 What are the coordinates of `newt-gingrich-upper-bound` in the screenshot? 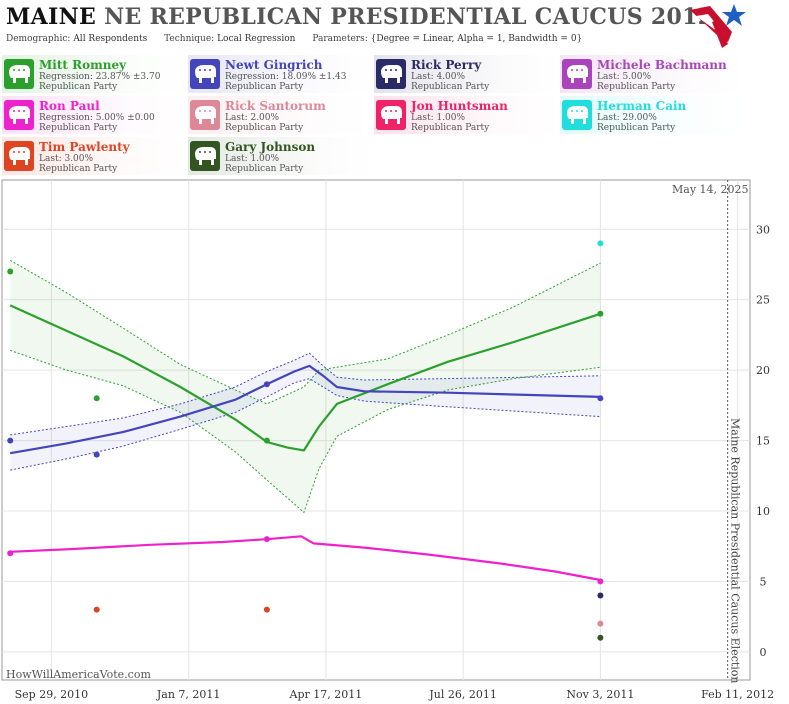 It's located at (305, 394).